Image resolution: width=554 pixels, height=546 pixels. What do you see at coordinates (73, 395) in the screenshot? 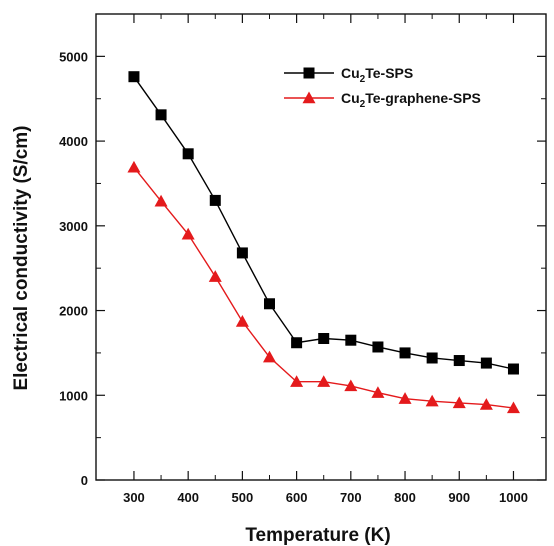
I see `y-tick-label: 1000` at bounding box center [73, 395].